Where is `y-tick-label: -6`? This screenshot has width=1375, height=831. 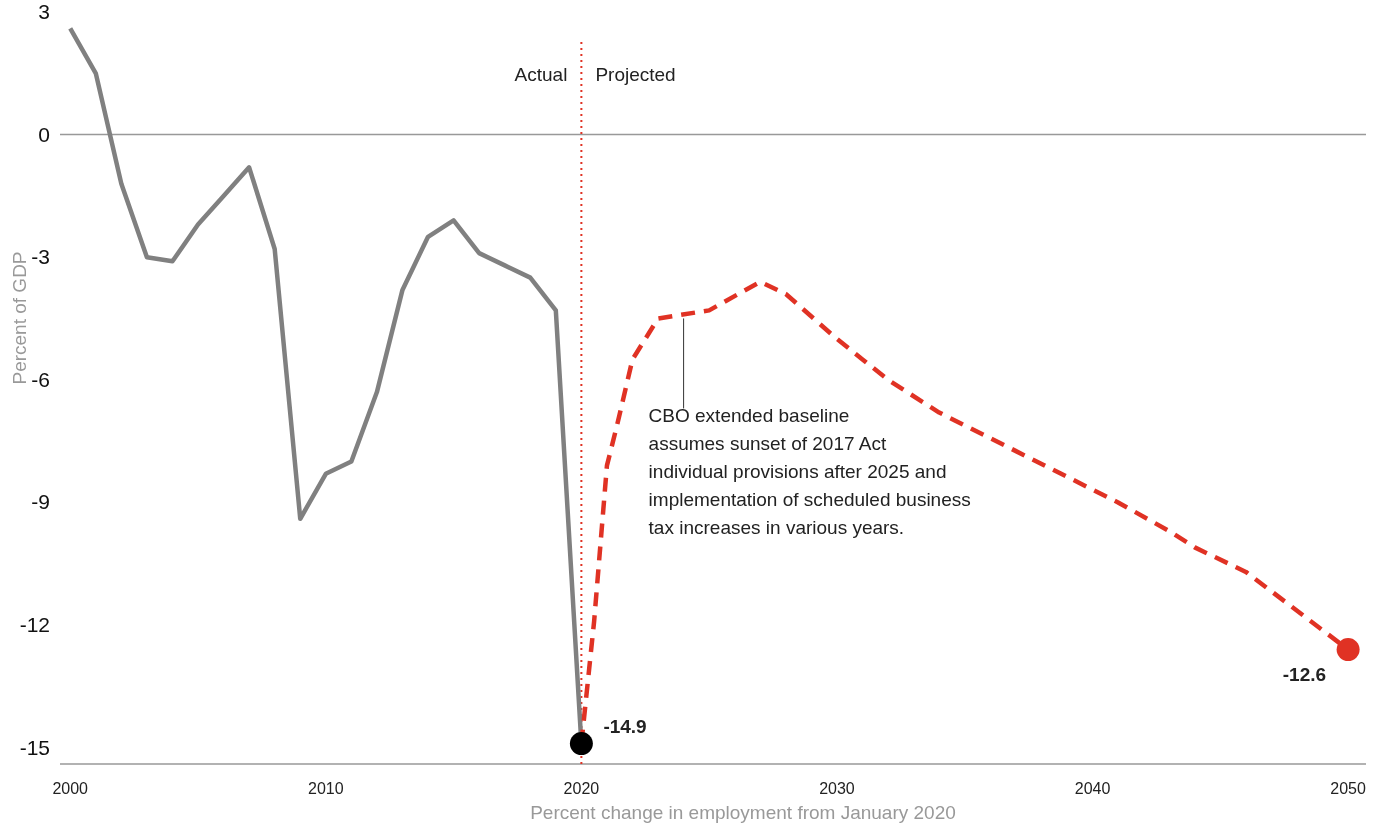
y-tick-label: -6 is located at coordinates (40, 379).